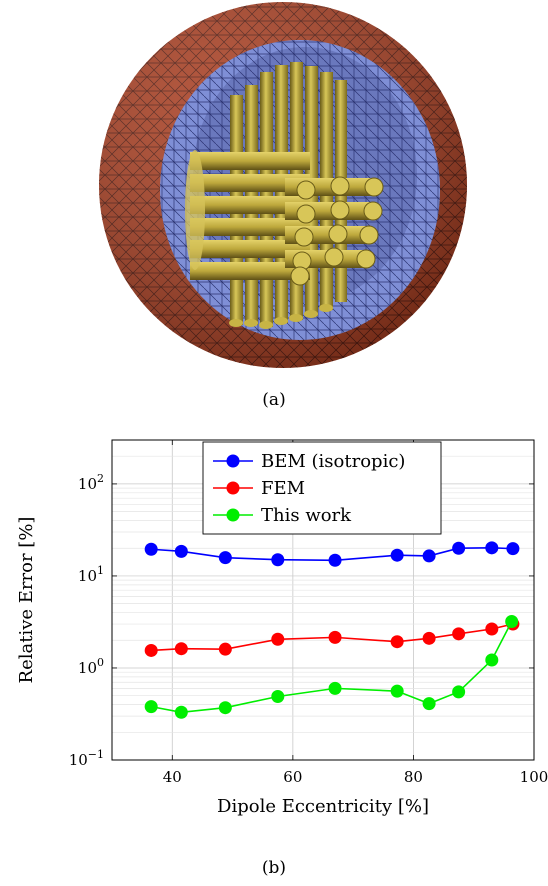 This screenshot has height=886, width=548. Describe the element at coordinates (323, 806) in the screenshot. I see `x-axis-title: Dipole Eccentricity [%]` at that location.